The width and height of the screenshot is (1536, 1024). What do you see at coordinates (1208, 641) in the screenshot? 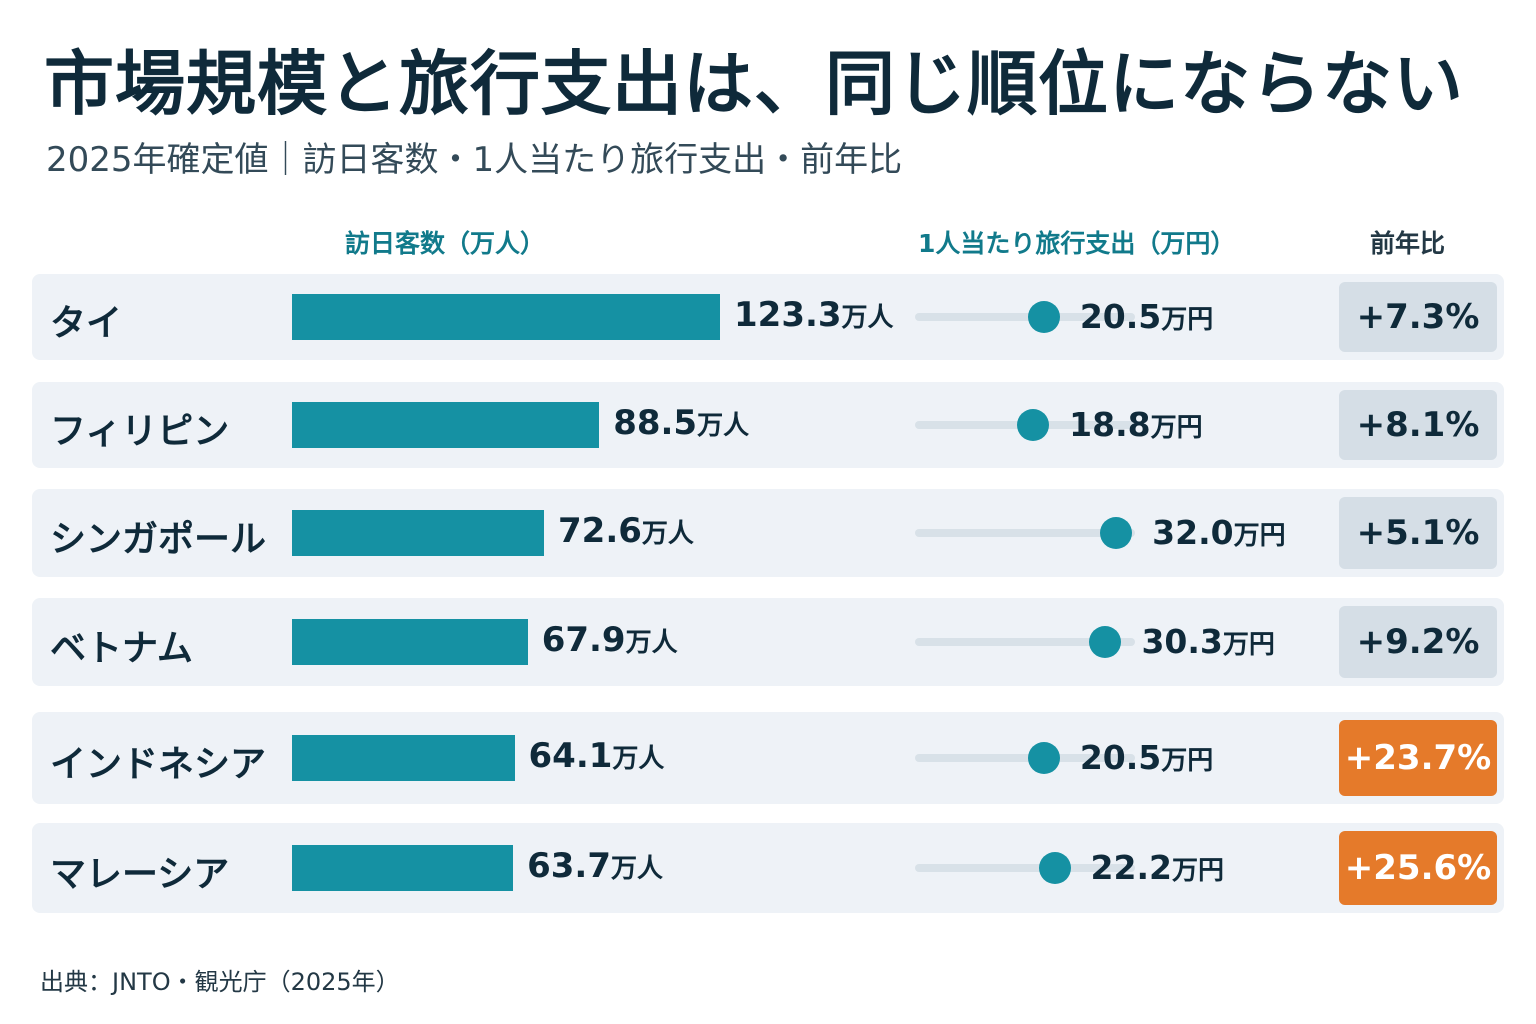
I see `spend-value-label: 30.3万円` at bounding box center [1208, 641].